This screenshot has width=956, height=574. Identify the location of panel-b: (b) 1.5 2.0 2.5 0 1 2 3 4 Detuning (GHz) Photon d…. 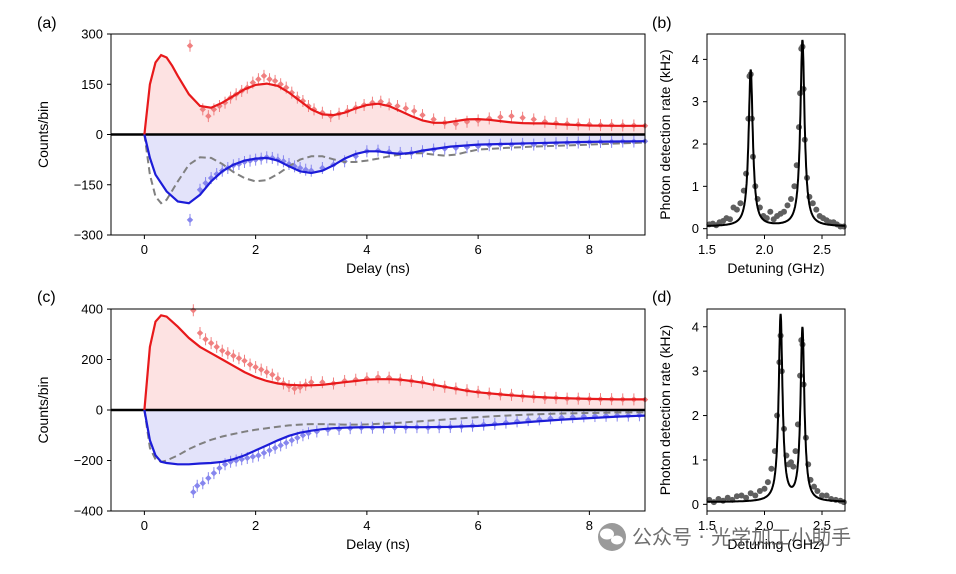
(749, 145).